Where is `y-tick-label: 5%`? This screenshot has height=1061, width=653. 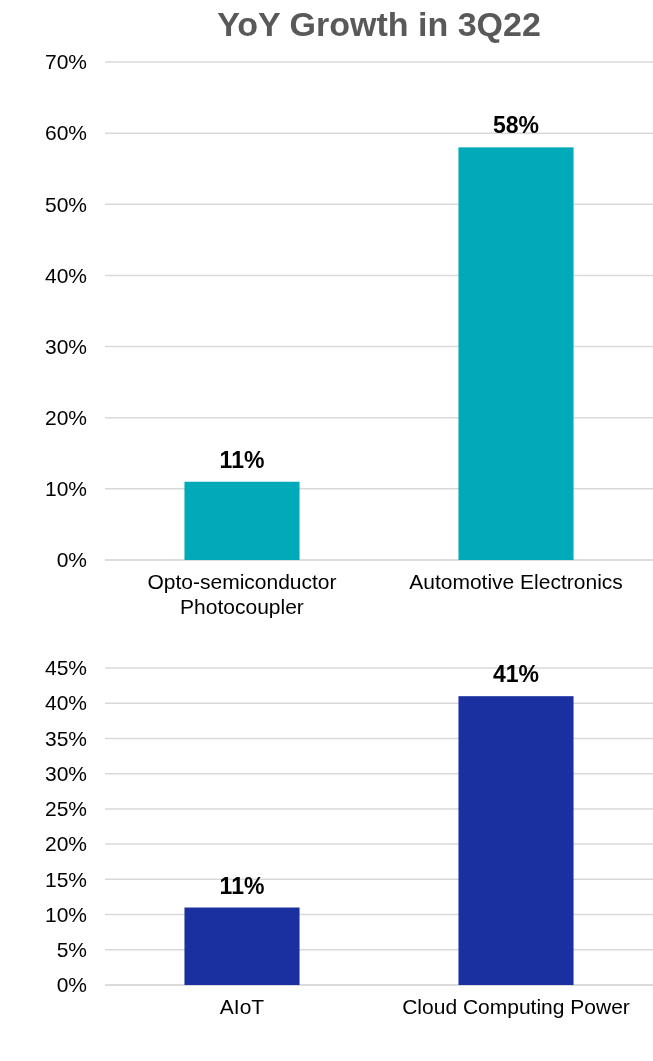
y-tick-label: 5% is located at coordinates (71, 949).